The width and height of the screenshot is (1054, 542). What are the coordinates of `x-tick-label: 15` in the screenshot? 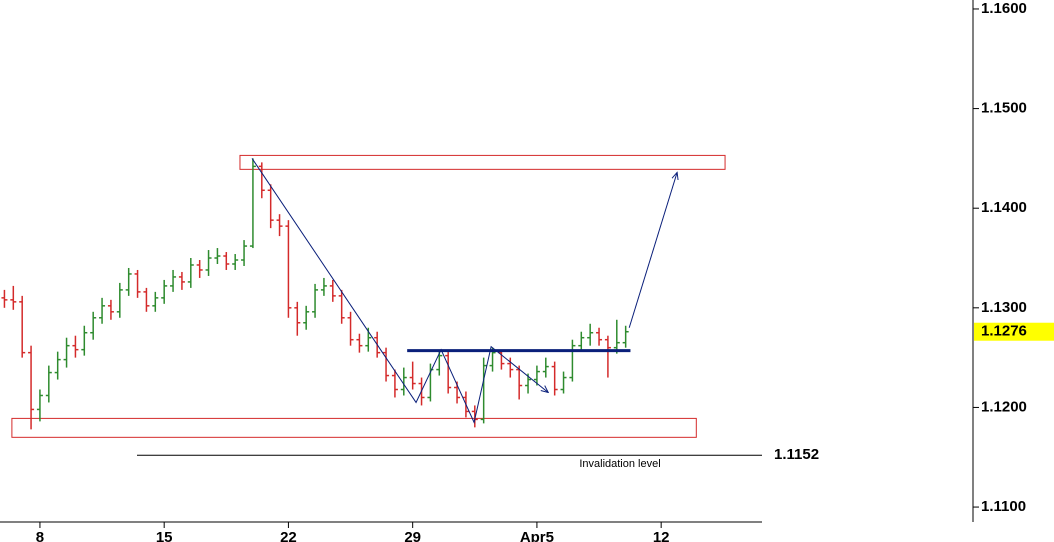 It's located at (164, 535).